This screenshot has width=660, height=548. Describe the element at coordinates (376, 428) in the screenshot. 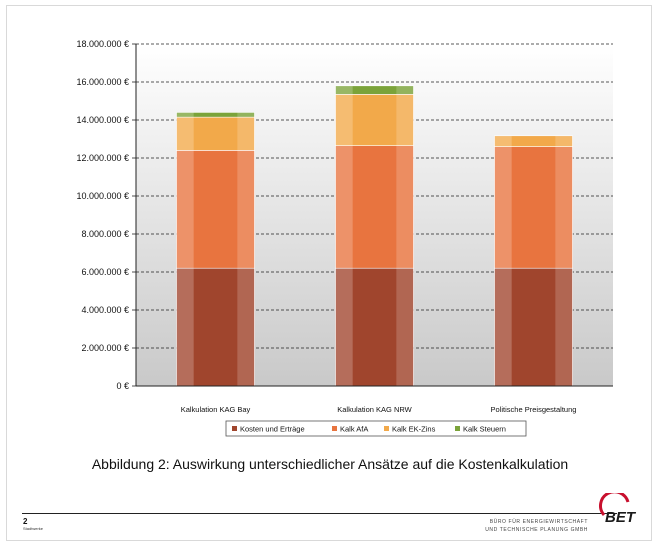

I see `legend-box` at that location.